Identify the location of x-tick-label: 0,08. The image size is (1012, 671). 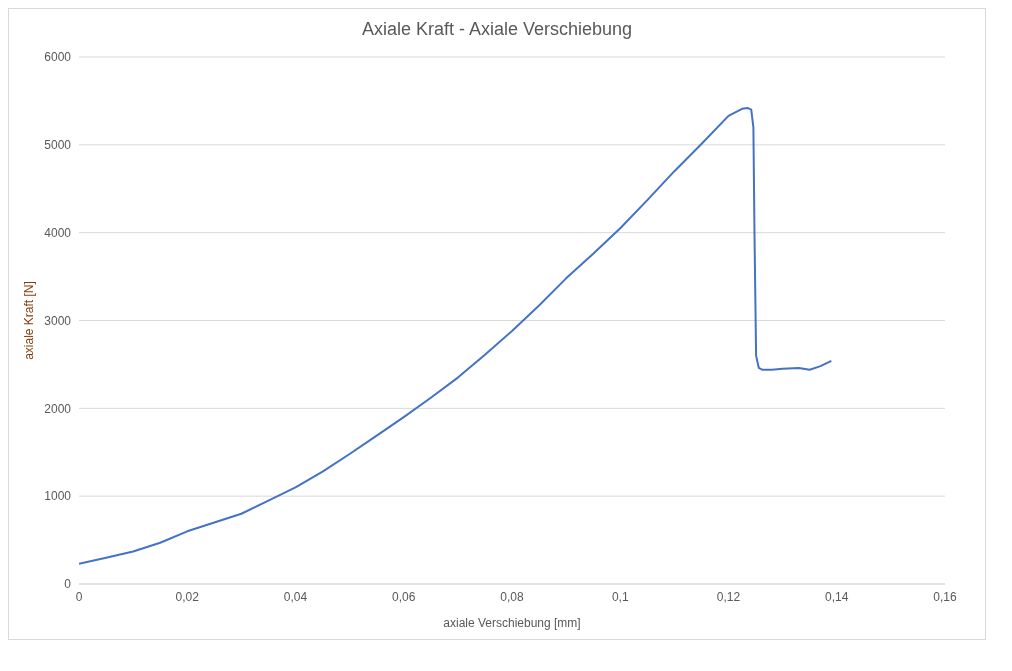
(512, 596).